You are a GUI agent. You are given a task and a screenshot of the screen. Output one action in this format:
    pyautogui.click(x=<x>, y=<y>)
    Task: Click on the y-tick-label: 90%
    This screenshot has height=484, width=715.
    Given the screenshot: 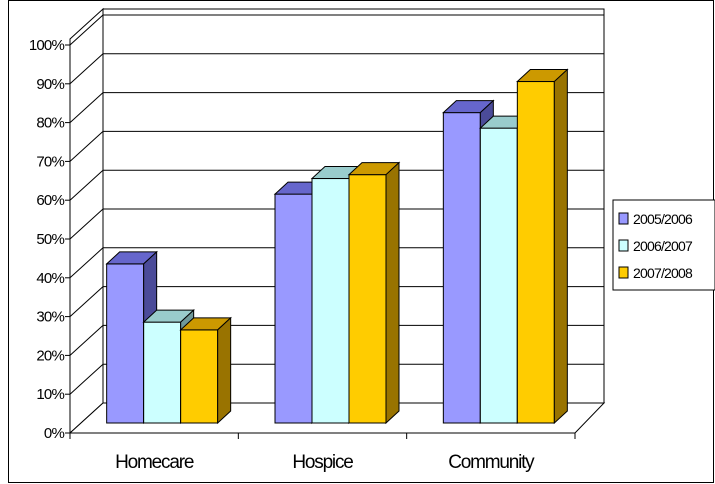 What is the action you would take?
    pyautogui.click(x=50, y=84)
    